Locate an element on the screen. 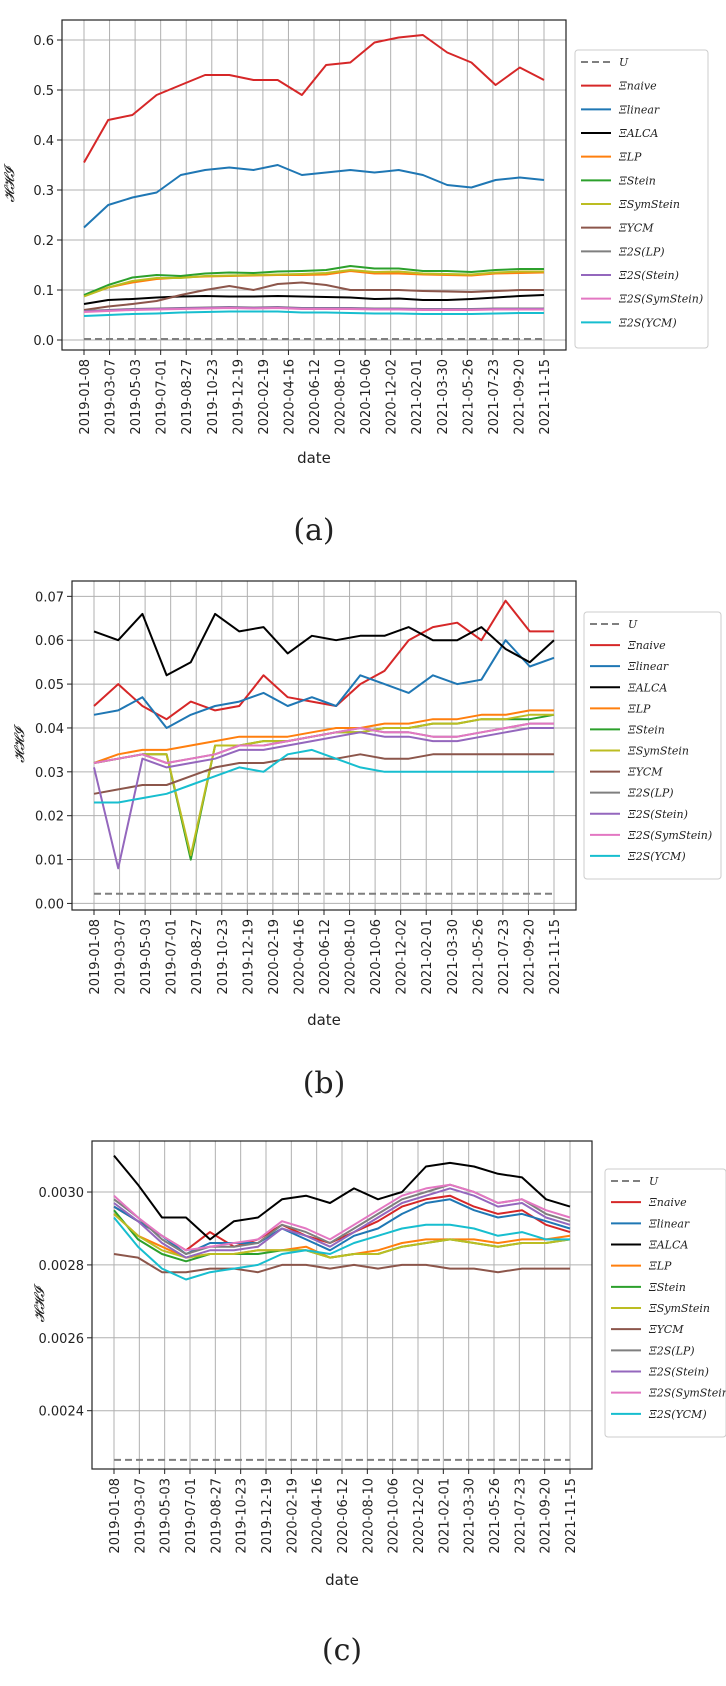 This screenshot has height=1686, width=726. series-line-ycm is located at coordinates (313, 296).